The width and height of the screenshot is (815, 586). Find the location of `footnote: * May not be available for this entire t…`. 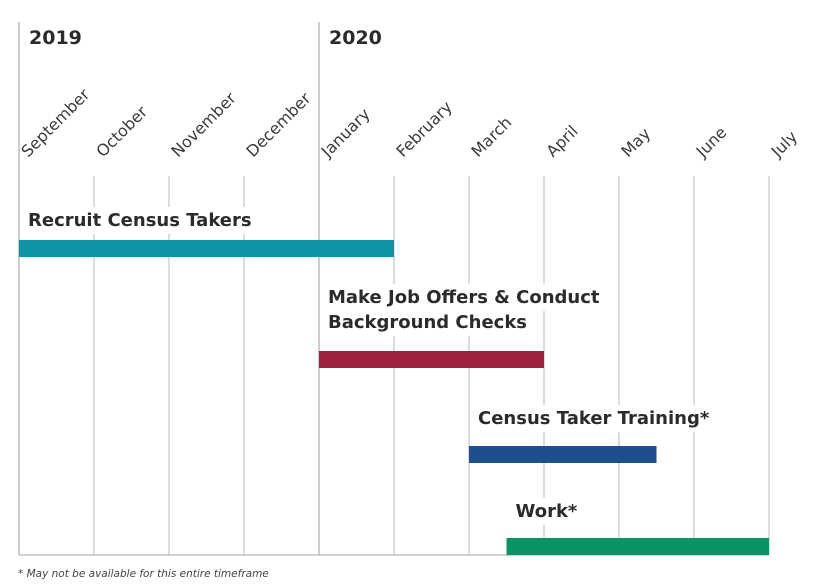

footnote: * May not be available for this entire t… is located at coordinates (143, 574).